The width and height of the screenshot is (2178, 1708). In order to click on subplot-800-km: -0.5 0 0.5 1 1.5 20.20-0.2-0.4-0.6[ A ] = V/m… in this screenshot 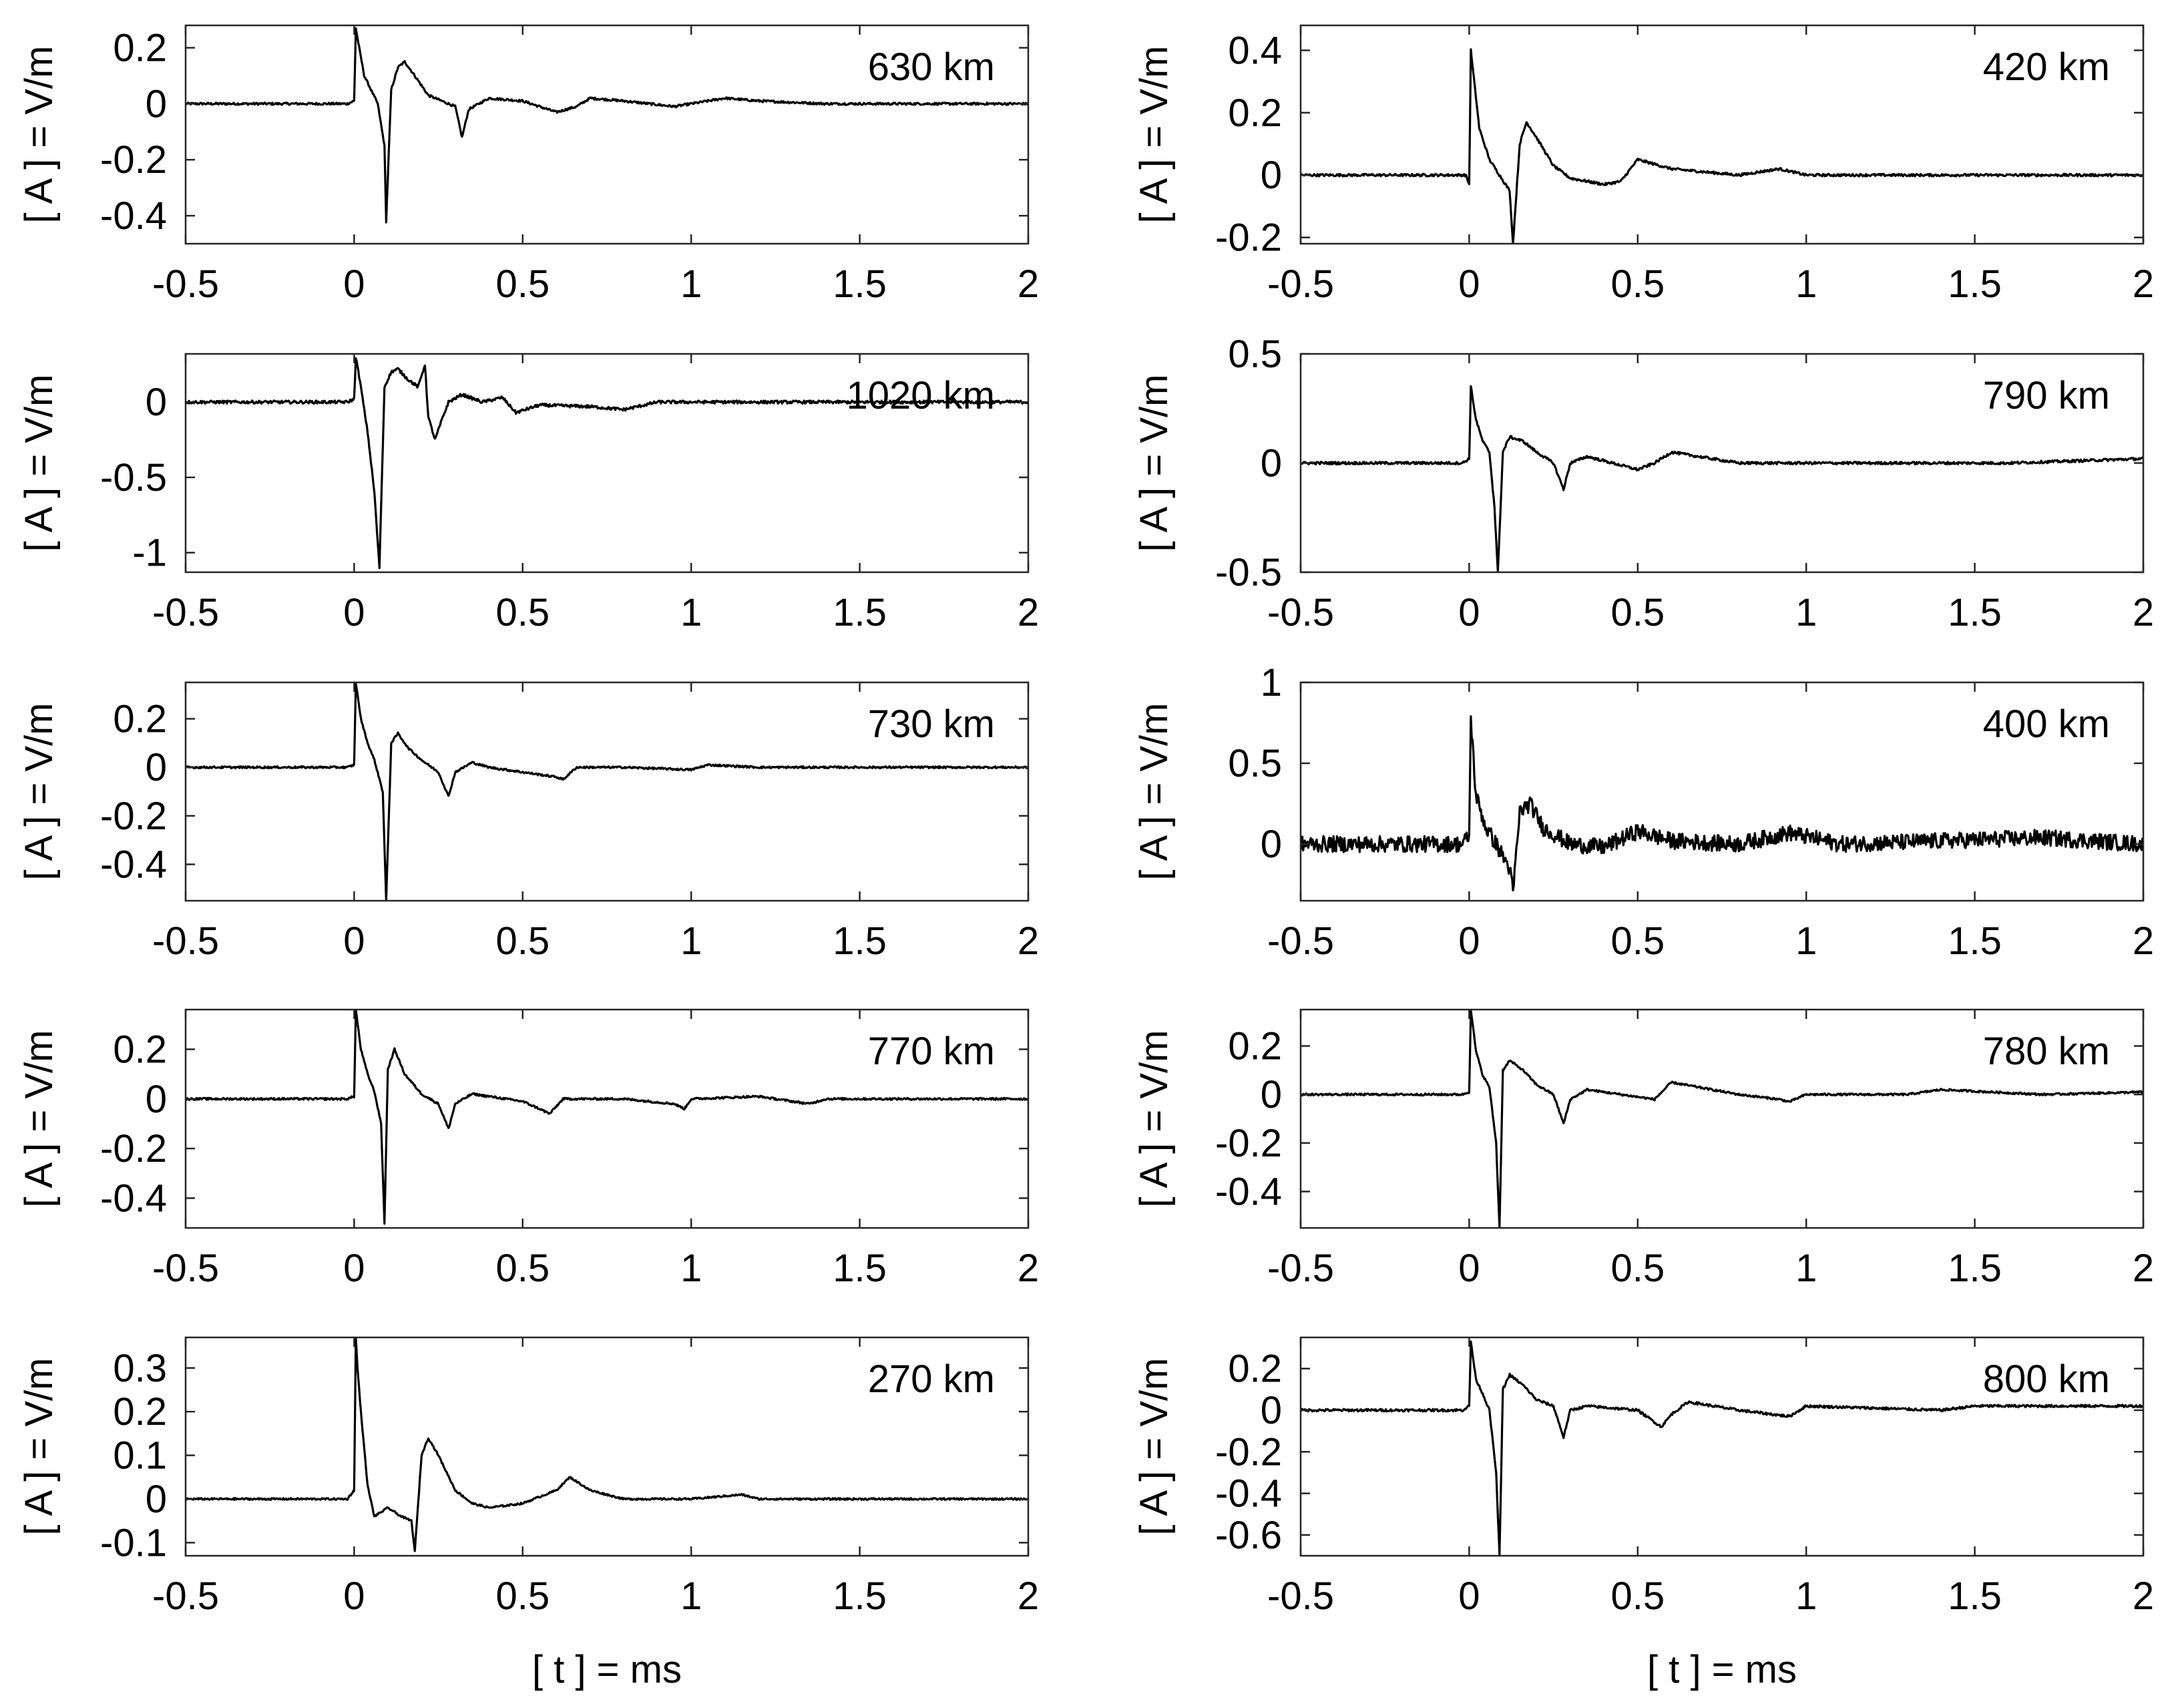, I will do `click(1643, 1513)`.